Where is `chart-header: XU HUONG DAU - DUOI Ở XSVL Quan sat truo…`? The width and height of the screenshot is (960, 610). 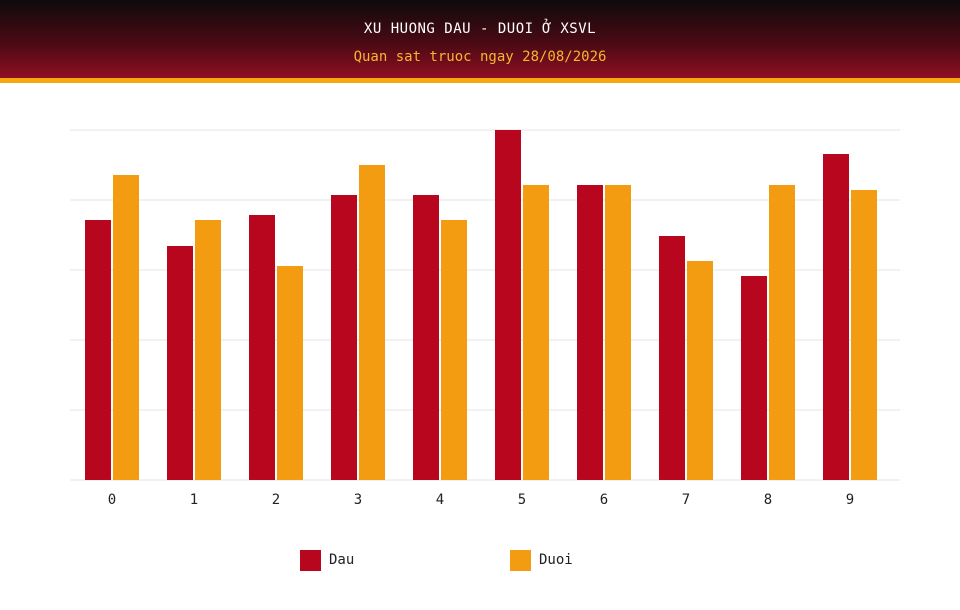 chart-header: XU HUONG DAU - DUOI Ở XSVL Quan sat truo… is located at coordinates (480, 39).